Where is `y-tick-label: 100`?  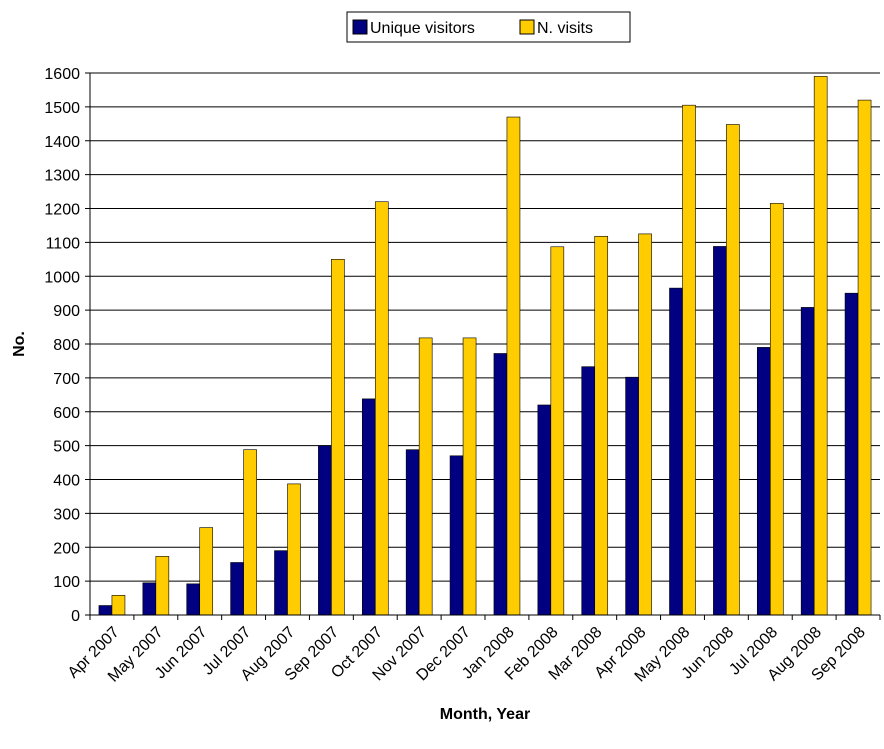 y-tick-label: 100 is located at coordinates (66, 582).